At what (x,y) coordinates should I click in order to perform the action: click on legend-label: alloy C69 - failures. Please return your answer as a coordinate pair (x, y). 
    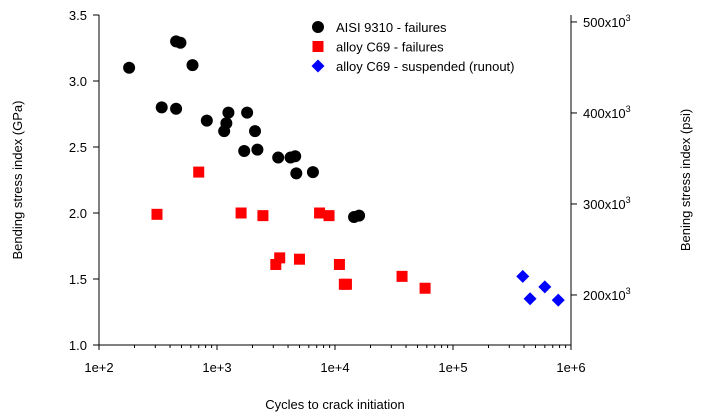
    Looking at the image, I should click on (390, 47).